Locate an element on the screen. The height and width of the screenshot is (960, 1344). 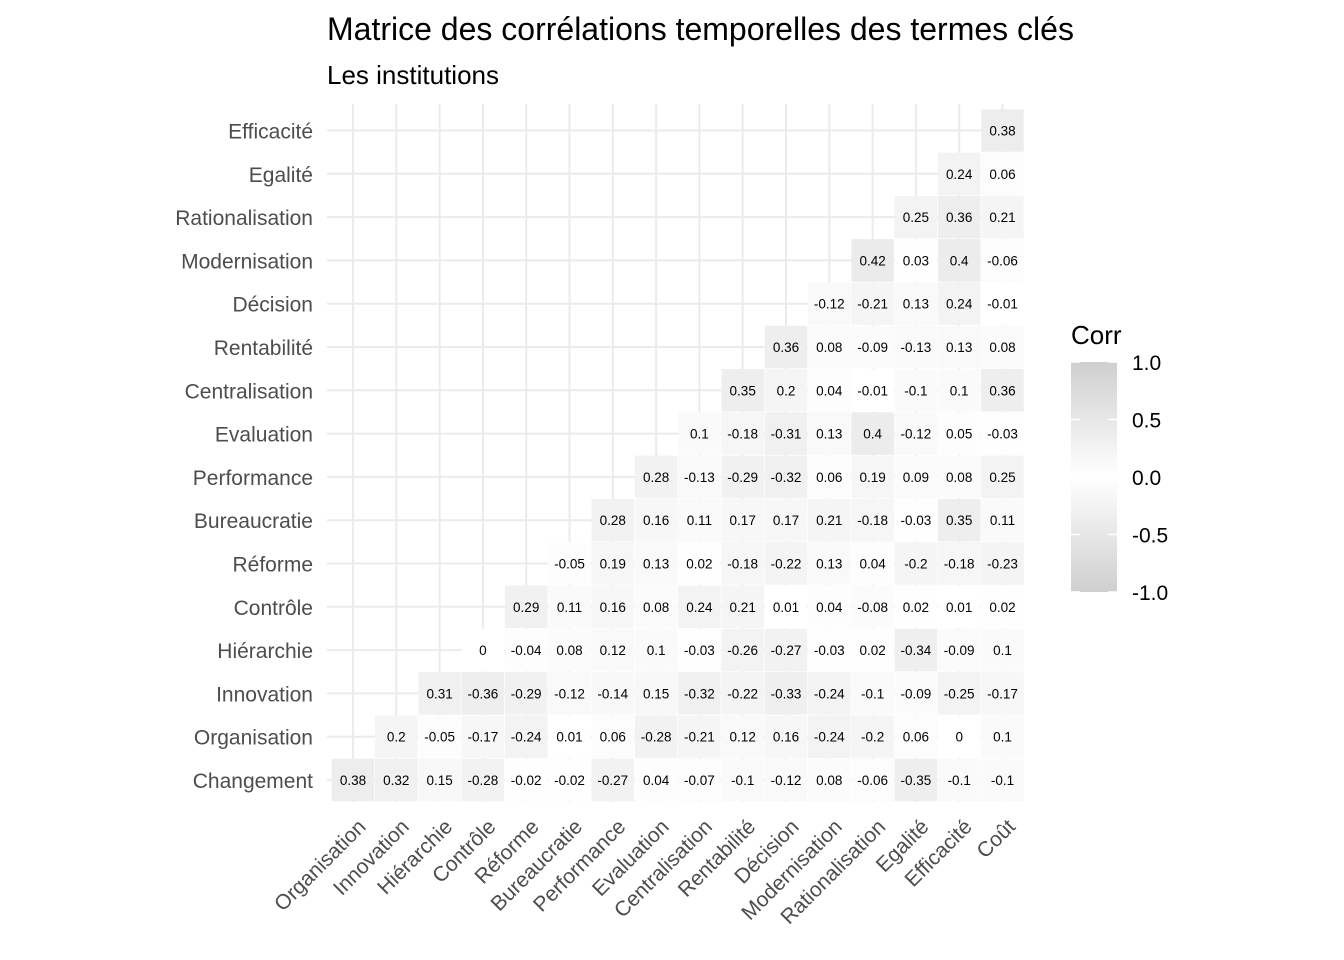
cell-value-label: 0.12 is located at coordinates (743, 737).